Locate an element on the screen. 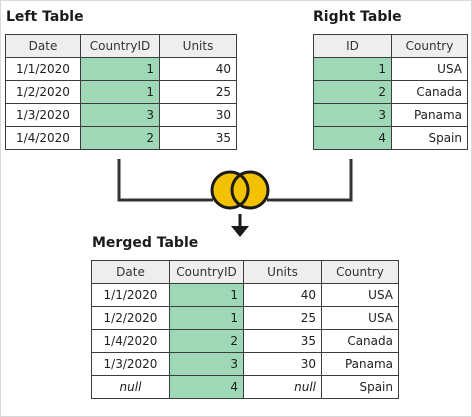 This screenshot has width=472, height=417. right-id-cell: 2 is located at coordinates (352, 92).